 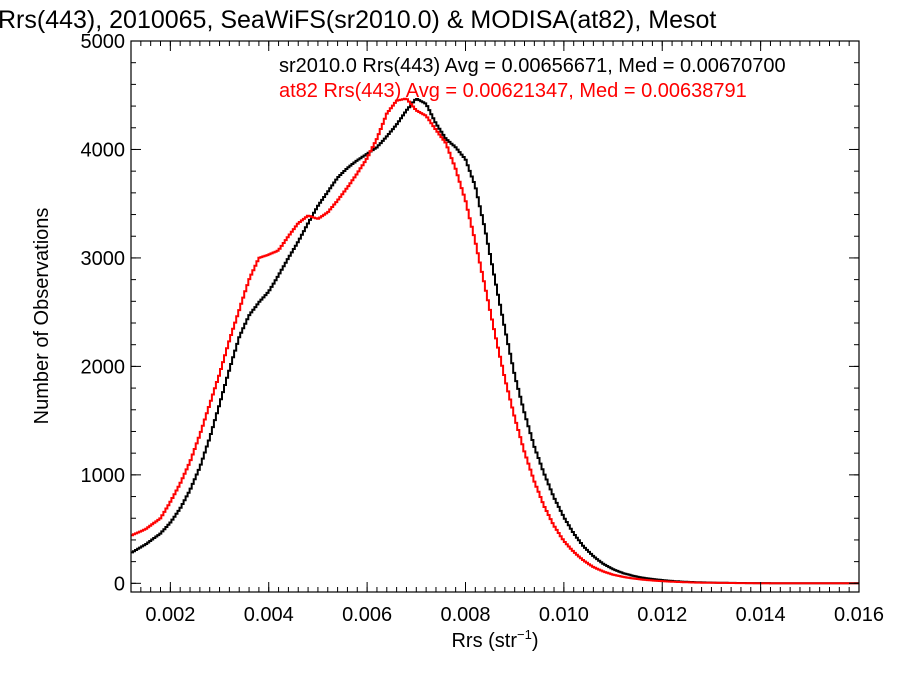 I want to click on x-tick-label: 0.010, so click(x=564, y=615).